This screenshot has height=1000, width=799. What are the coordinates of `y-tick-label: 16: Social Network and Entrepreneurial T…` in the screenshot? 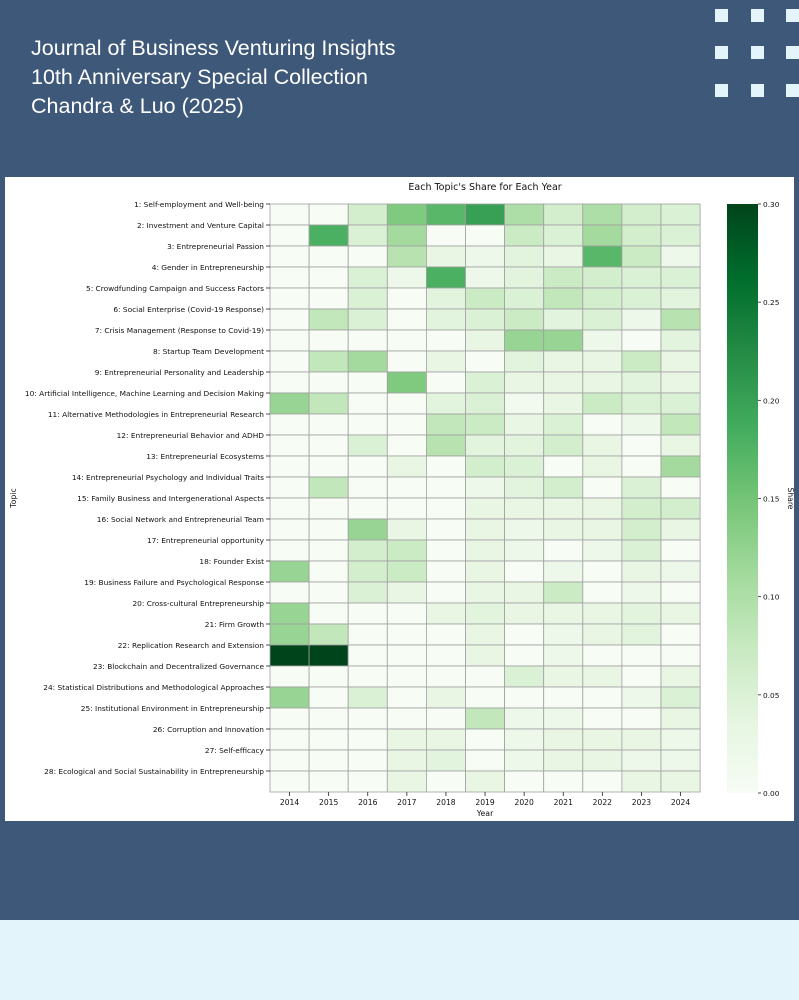 It's located at (180, 519).